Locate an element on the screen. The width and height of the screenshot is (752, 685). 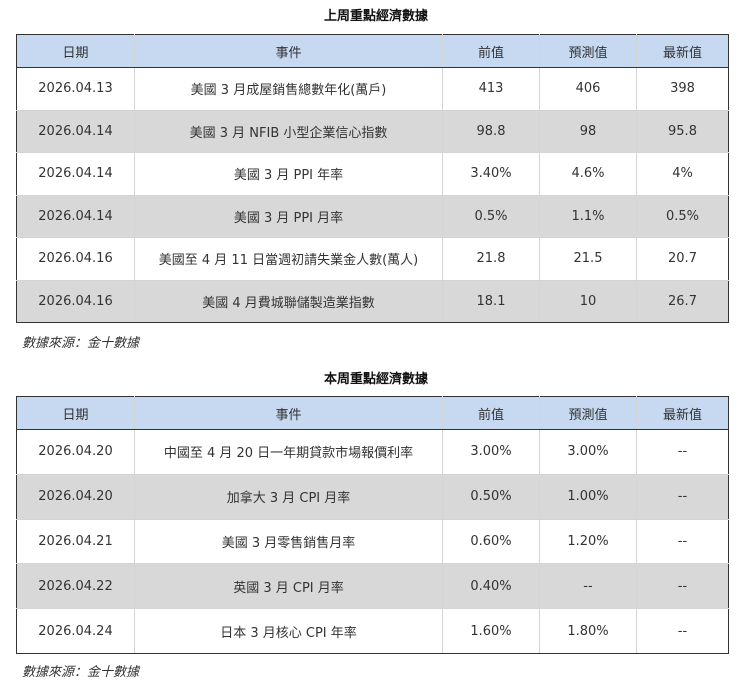
cell-previous: 413 is located at coordinates (491, 89).